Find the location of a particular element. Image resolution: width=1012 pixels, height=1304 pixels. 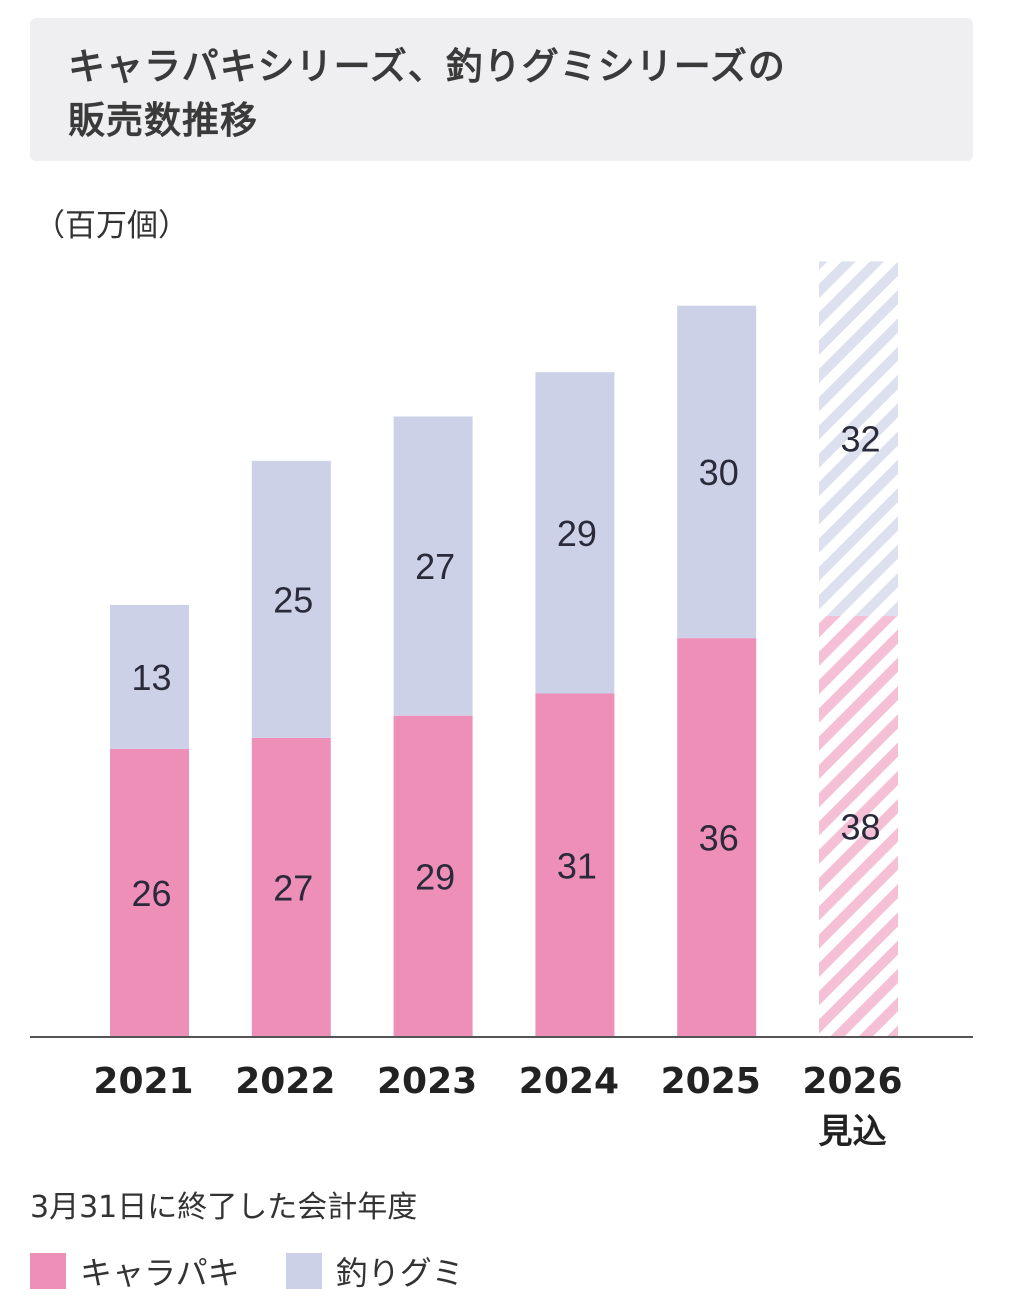

data-label-tsurigumi-2021: 13 is located at coordinates (151, 677).